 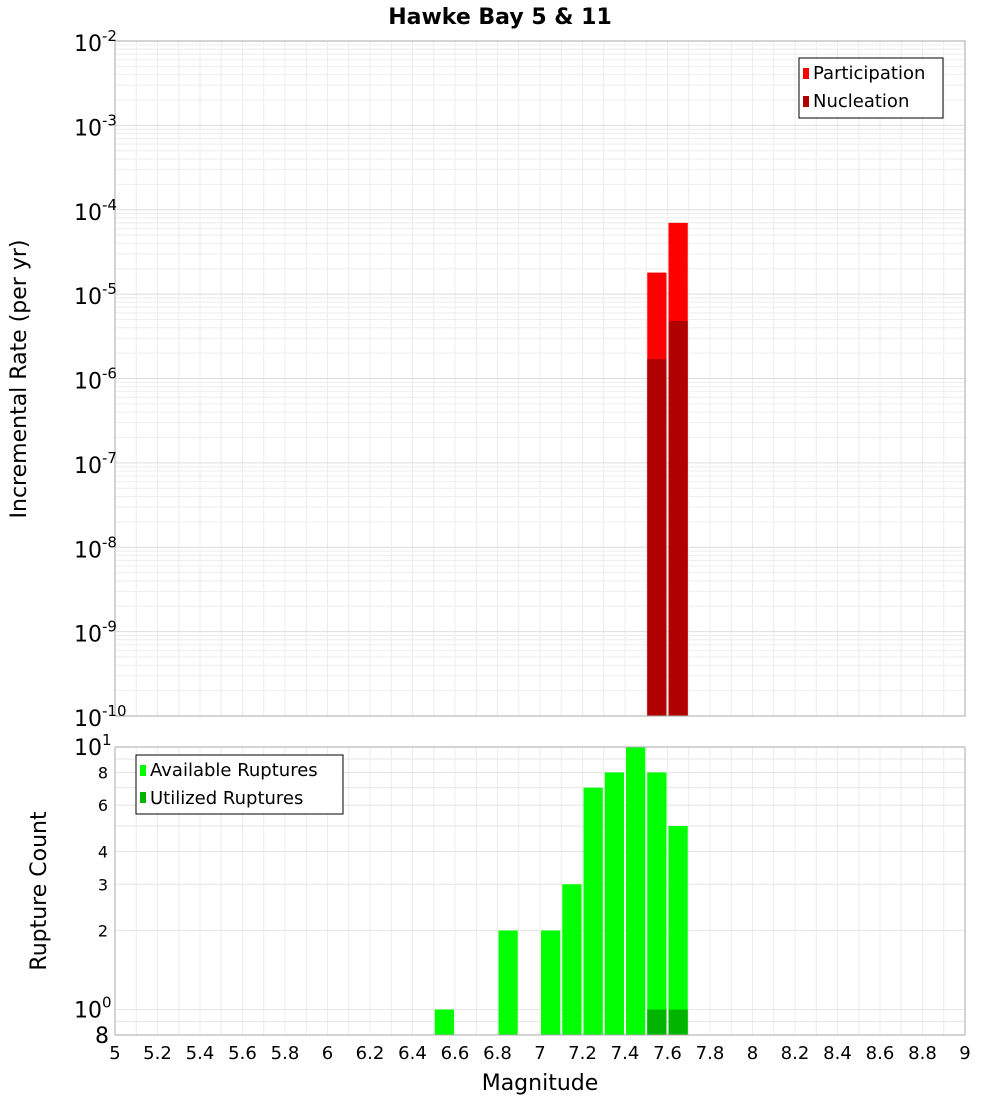 What do you see at coordinates (869, 73) in the screenshot?
I see `participation-legend-label: Participation` at bounding box center [869, 73].